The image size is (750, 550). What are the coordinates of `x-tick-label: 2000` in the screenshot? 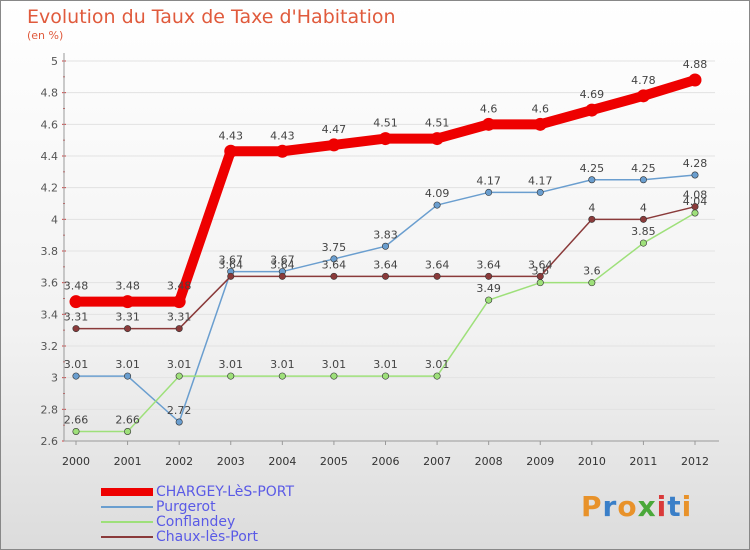 It's located at (76, 461).